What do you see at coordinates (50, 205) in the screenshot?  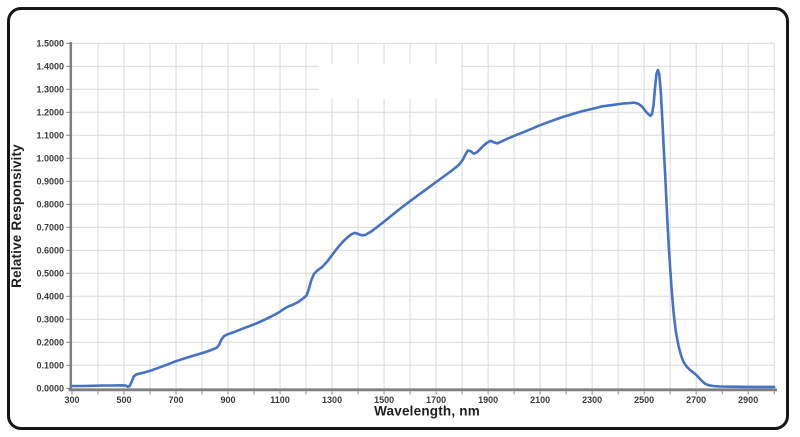 I see `y-tick-label: 0.8000` at bounding box center [50, 205].